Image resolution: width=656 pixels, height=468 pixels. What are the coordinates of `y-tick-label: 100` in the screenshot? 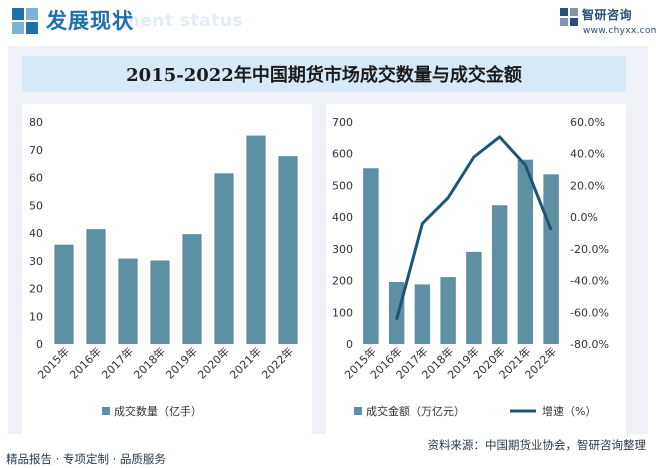 It's located at (342, 312).